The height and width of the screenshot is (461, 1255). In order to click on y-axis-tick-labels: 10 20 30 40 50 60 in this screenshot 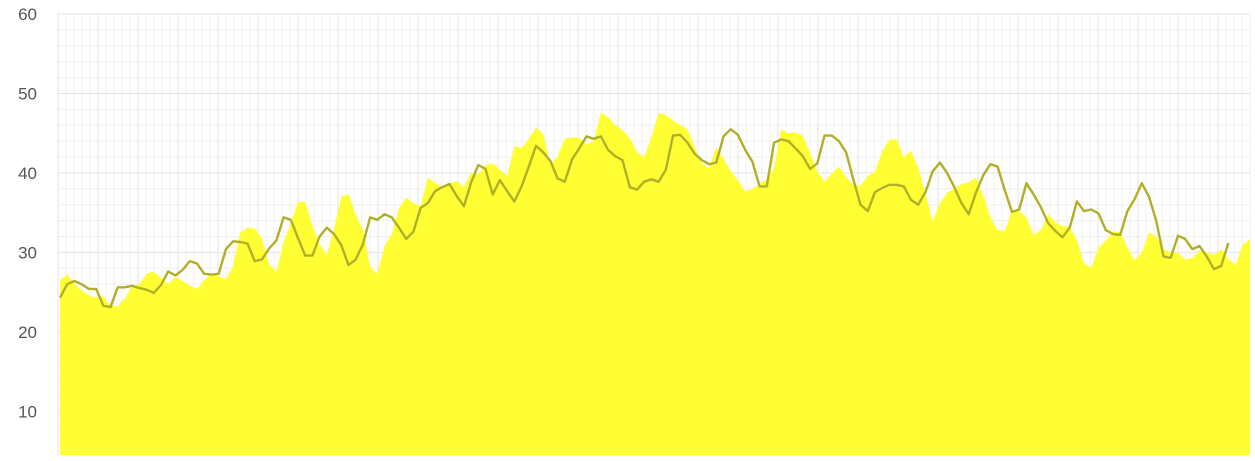, I will do `click(27, 213)`.